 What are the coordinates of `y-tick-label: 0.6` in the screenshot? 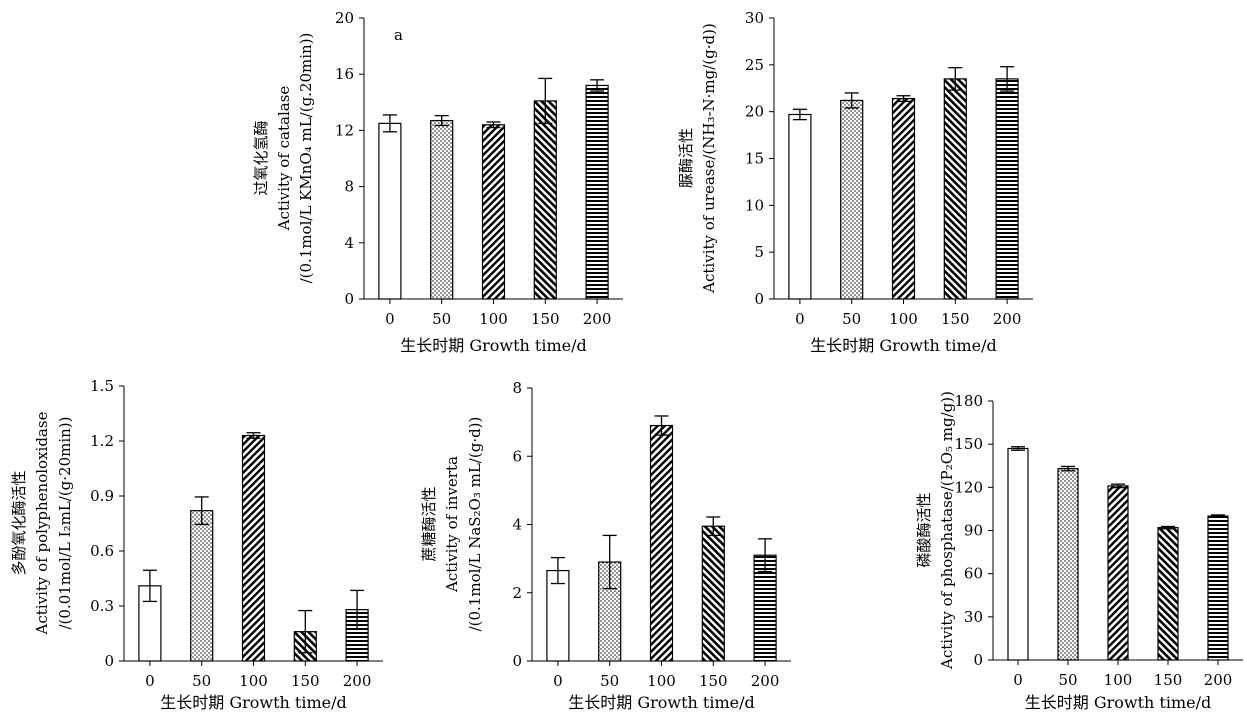 It's located at (102, 551).